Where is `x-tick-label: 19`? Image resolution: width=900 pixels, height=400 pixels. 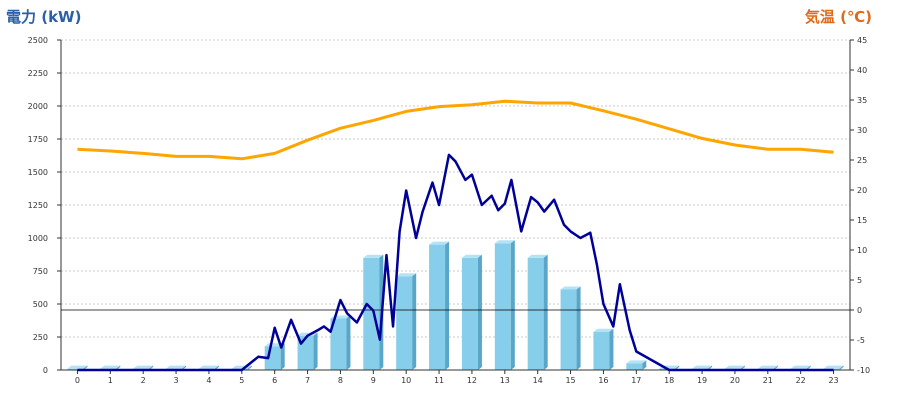
x-tick-label: 19 is located at coordinates (702, 380).